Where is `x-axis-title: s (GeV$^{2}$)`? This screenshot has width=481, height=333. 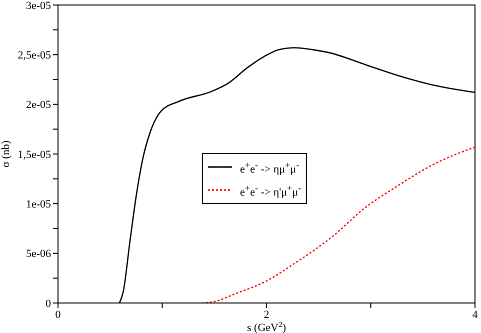 x-axis-title: s (GeV$^{2}$) is located at coordinates (266, 326).